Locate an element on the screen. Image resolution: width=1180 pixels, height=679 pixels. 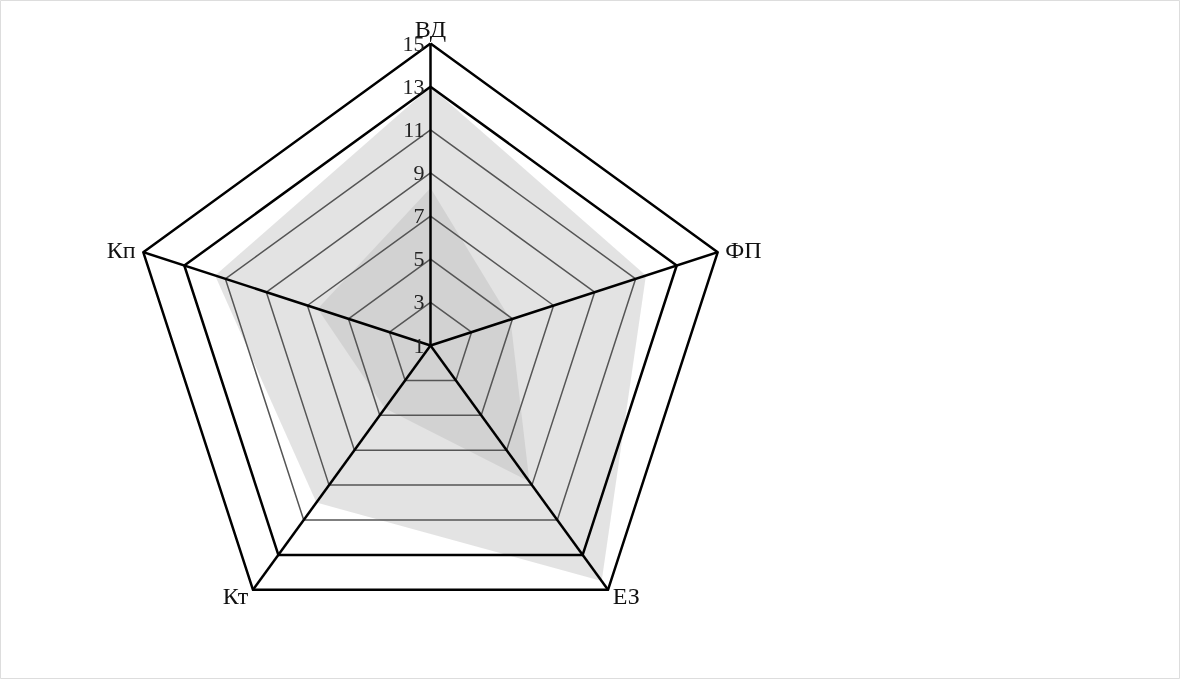
spoke-label: Кп is located at coordinates (121, 249).